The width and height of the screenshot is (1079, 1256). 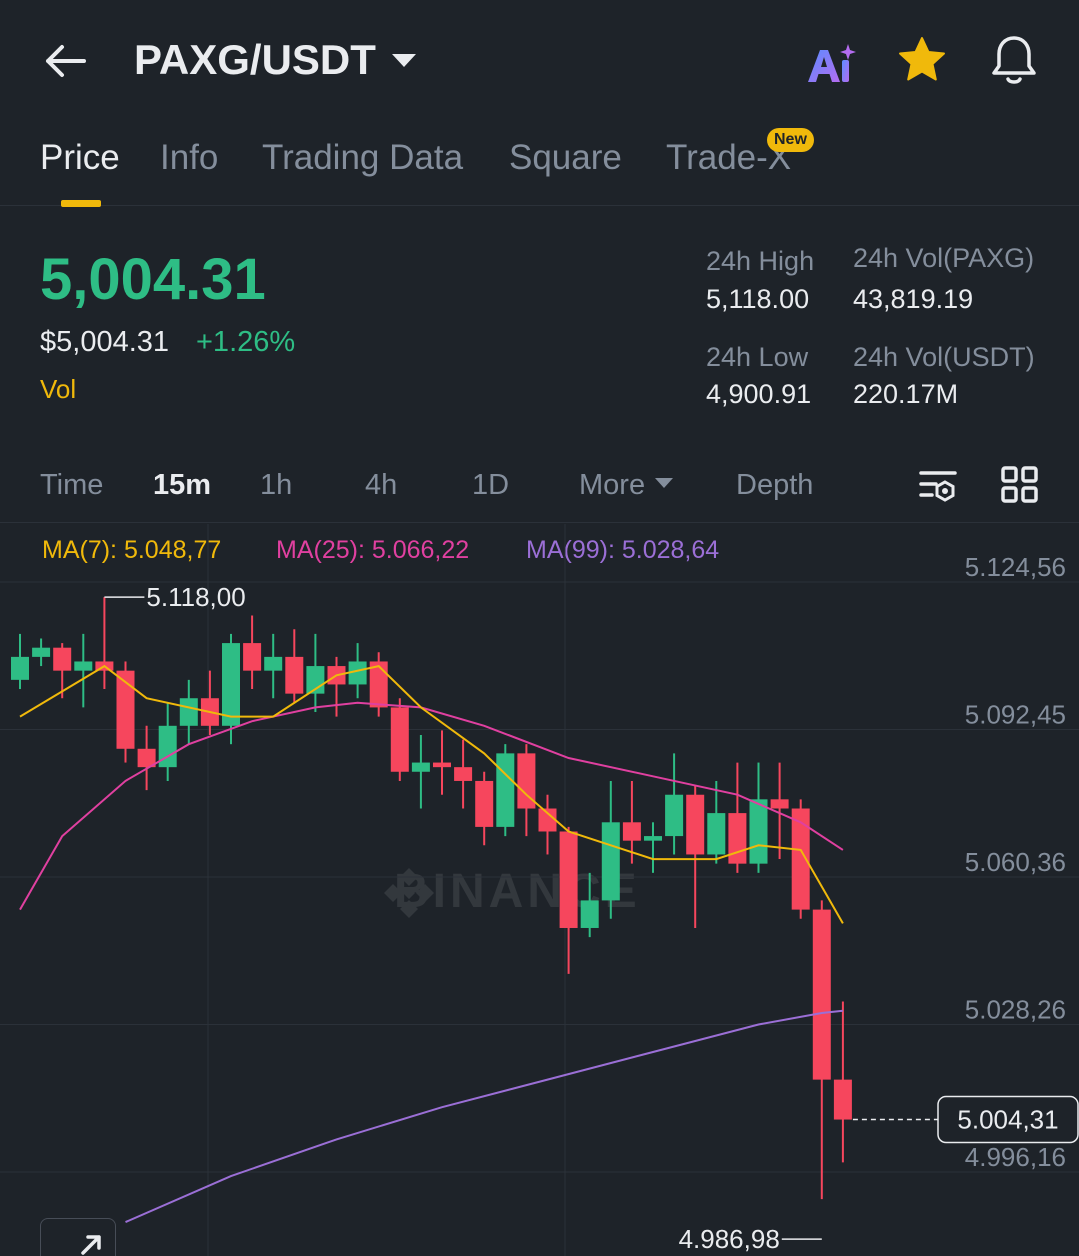 I want to click on vol-quote-value: 220.17M, so click(x=906, y=394).